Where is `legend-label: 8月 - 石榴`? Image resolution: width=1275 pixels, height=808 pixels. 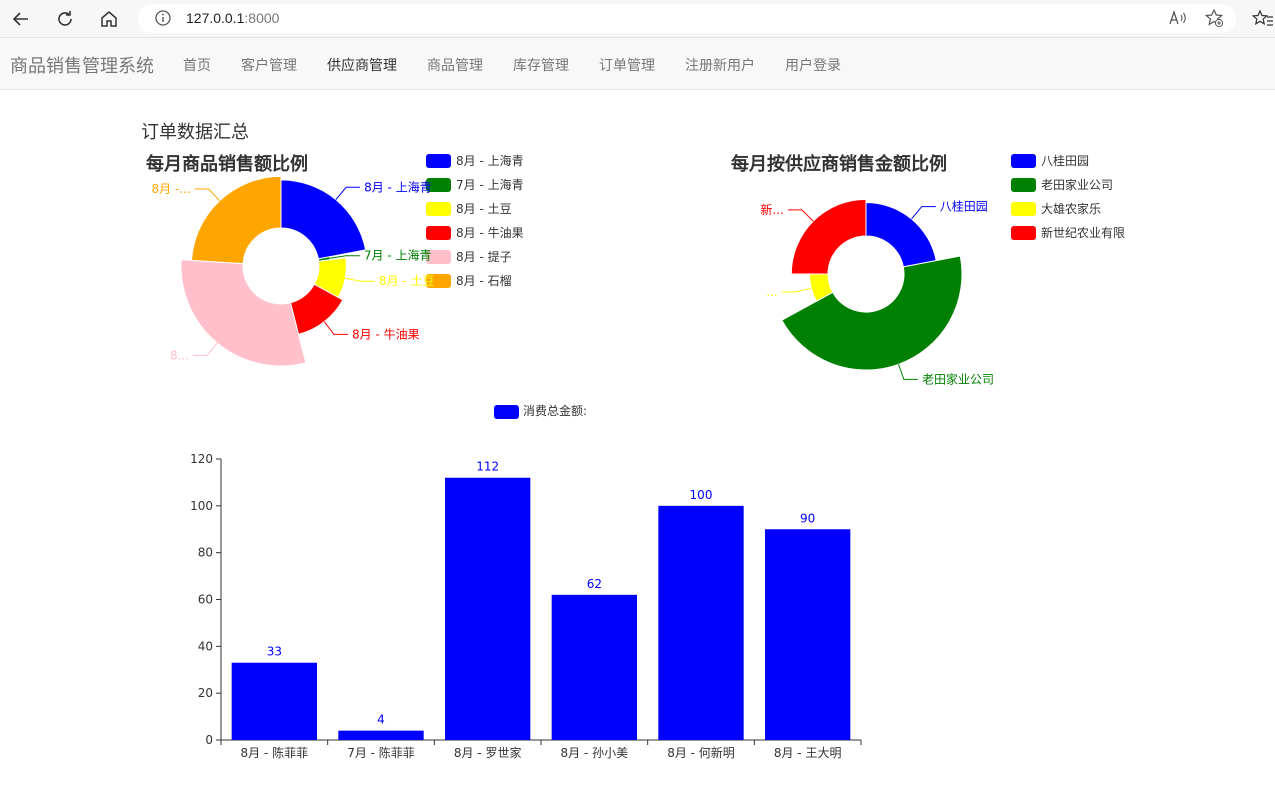 legend-label: 8月 - 石榴 is located at coordinates (484, 281).